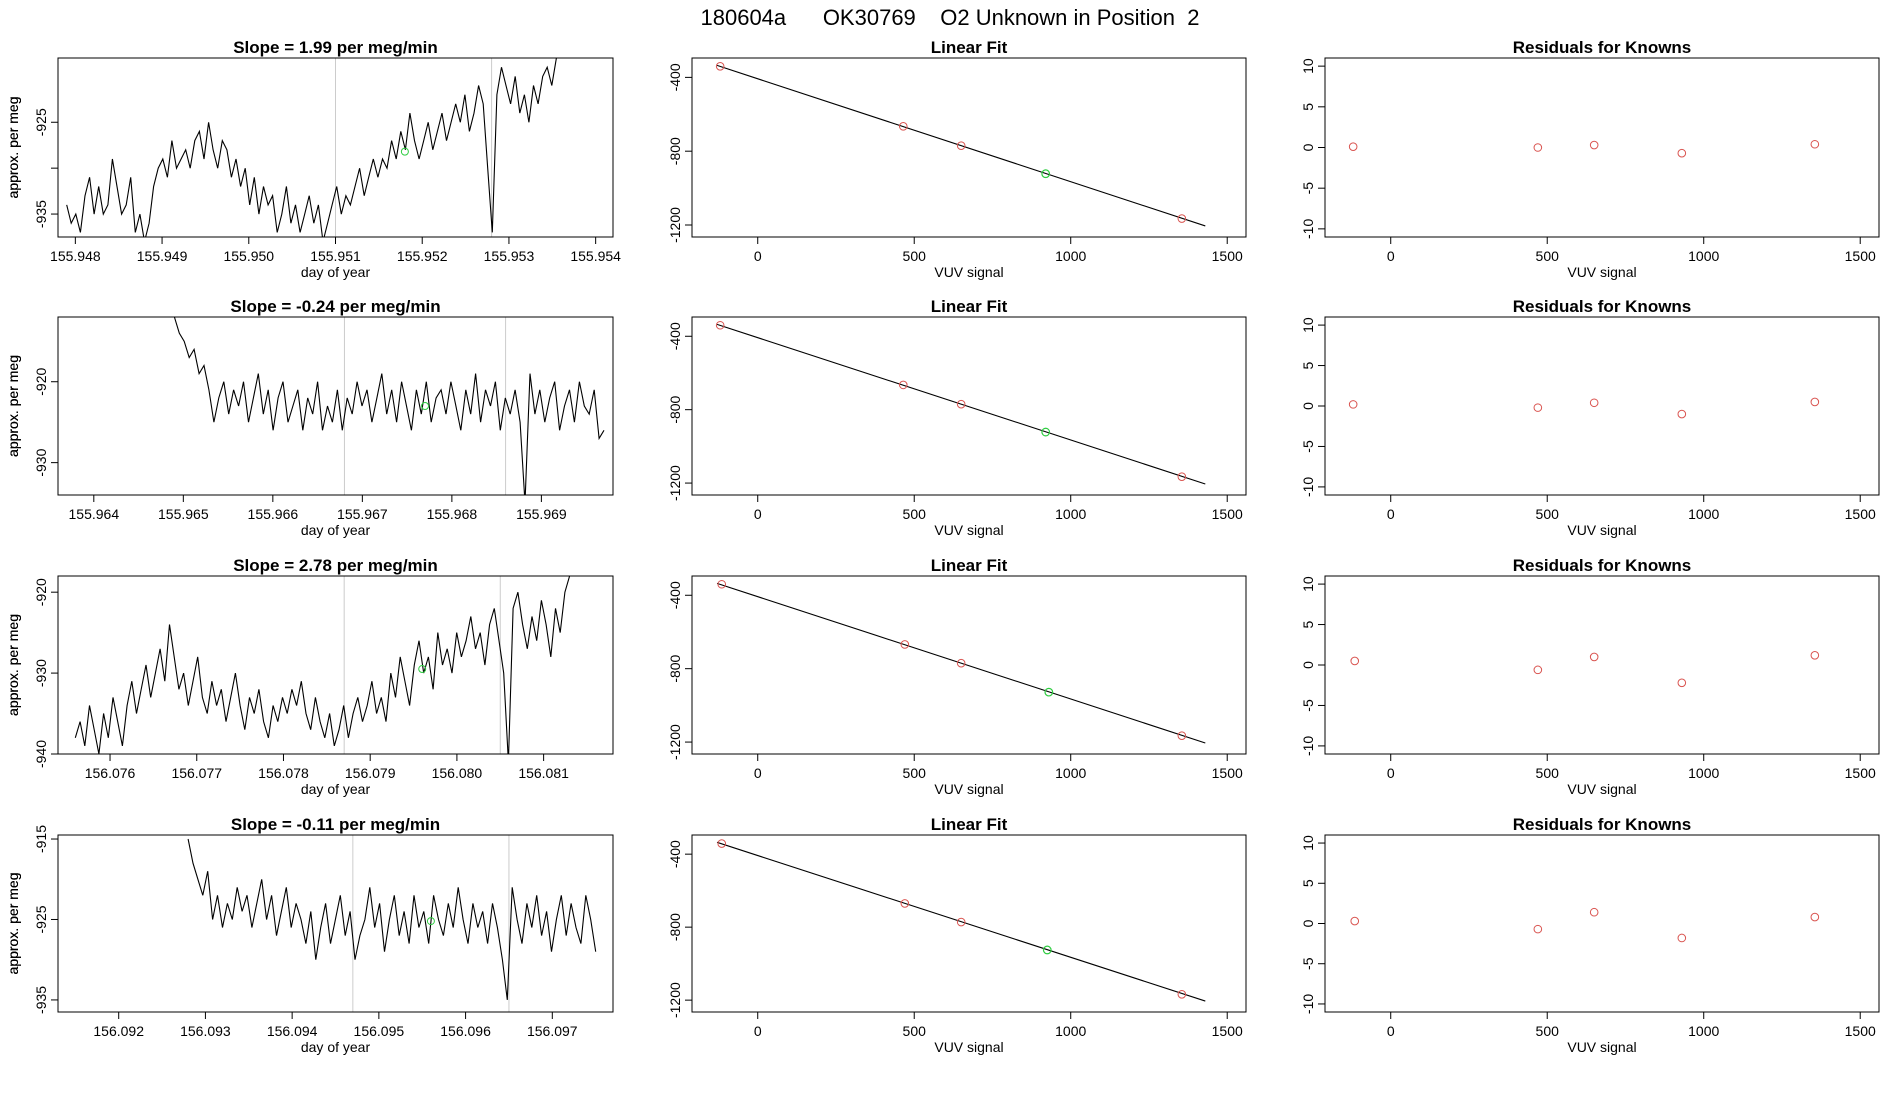 Image resolution: width=1900 pixels, height=1100 pixels. Describe the element at coordinates (362, 514) in the screenshot. I see `x-tick-label: 155.967` at that location.